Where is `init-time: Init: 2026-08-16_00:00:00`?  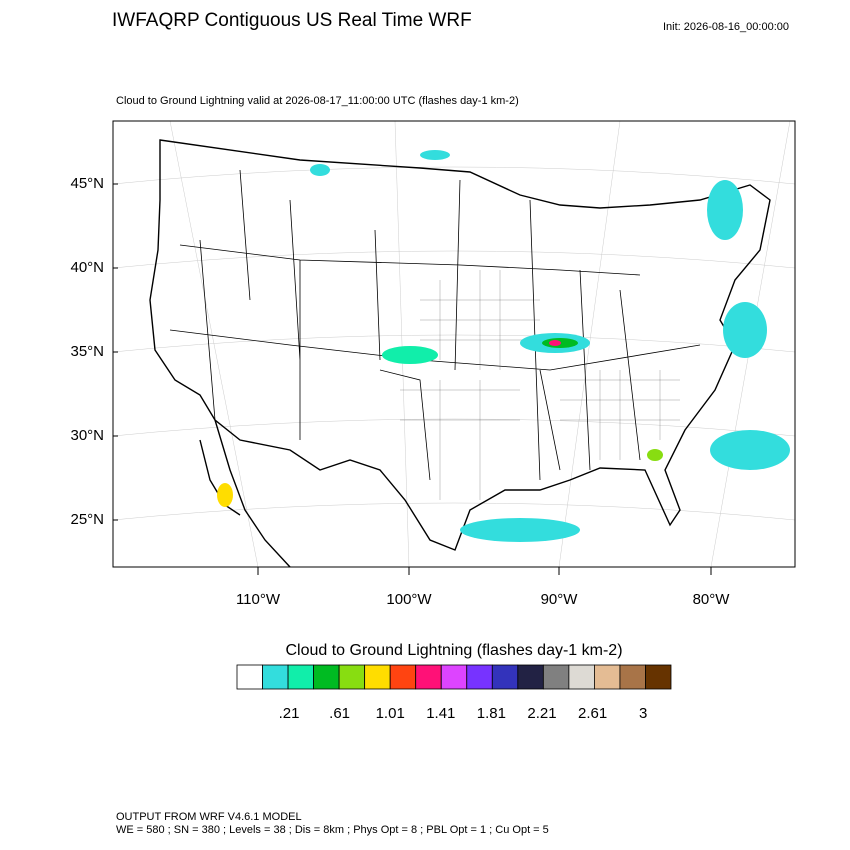
init-time: Init: 2026-08-16_00:00:00 is located at coordinates (726, 27).